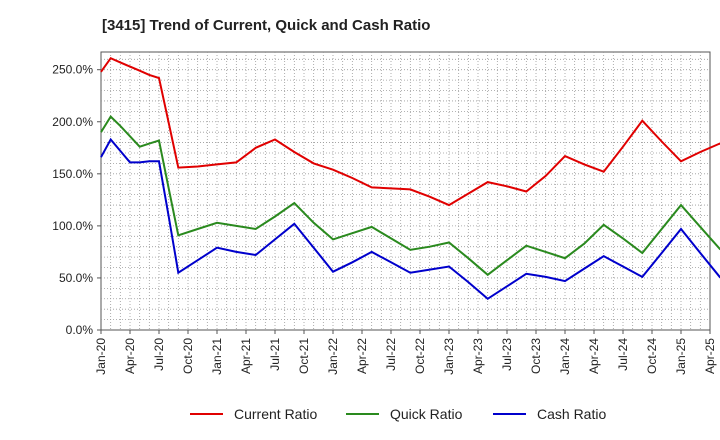  I want to click on y-tick-label: 50.0%, so click(76, 278).